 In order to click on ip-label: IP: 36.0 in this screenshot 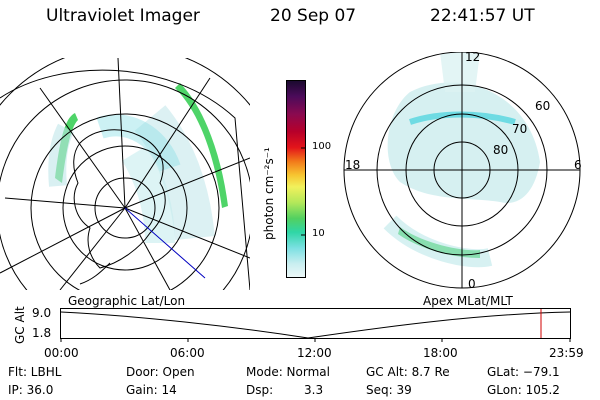, I will do `click(31, 390)`.